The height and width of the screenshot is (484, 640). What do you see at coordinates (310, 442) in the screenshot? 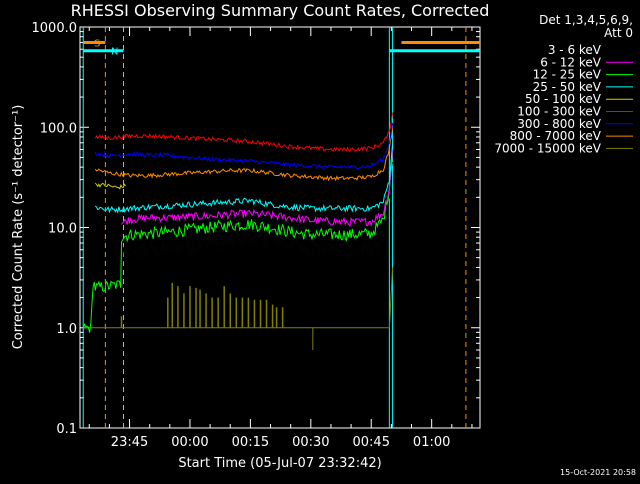
I see `x-tick-label: 00:30` at bounding box center [310, 442].